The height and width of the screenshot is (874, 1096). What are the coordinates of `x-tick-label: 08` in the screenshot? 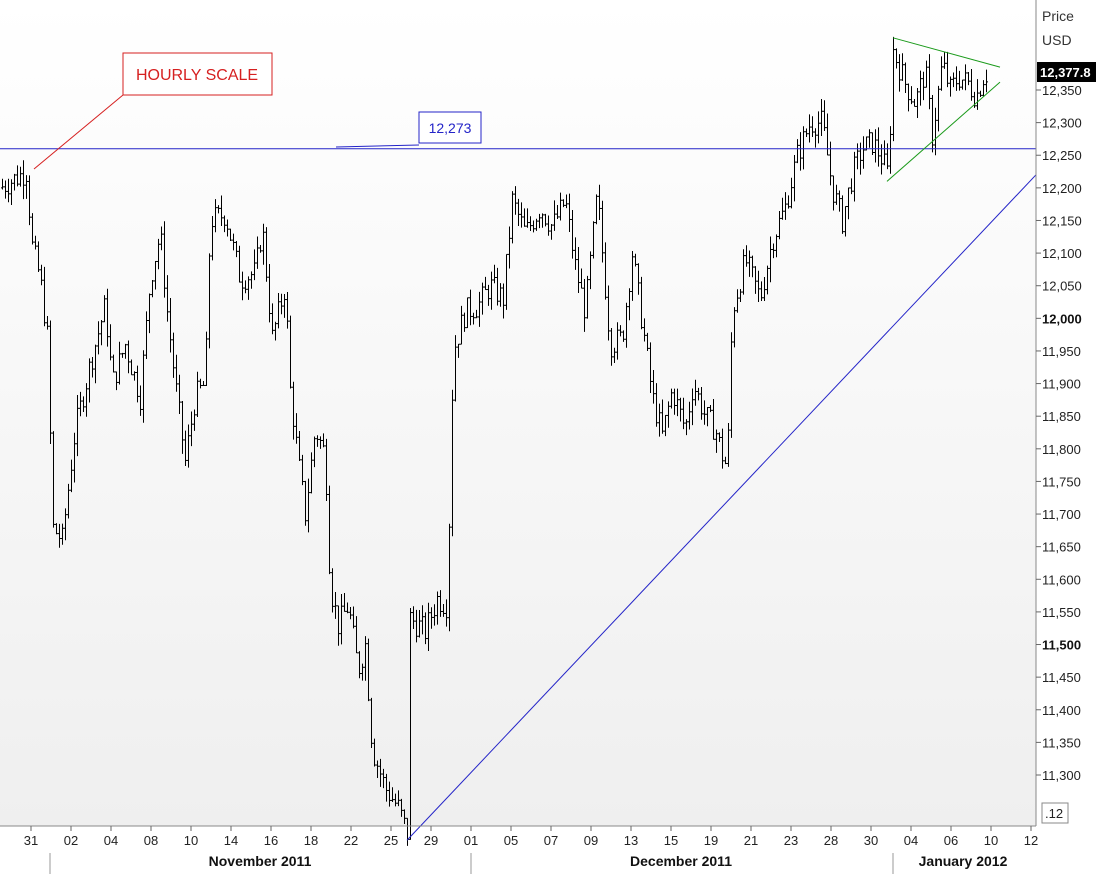 It's located at (151, 840).